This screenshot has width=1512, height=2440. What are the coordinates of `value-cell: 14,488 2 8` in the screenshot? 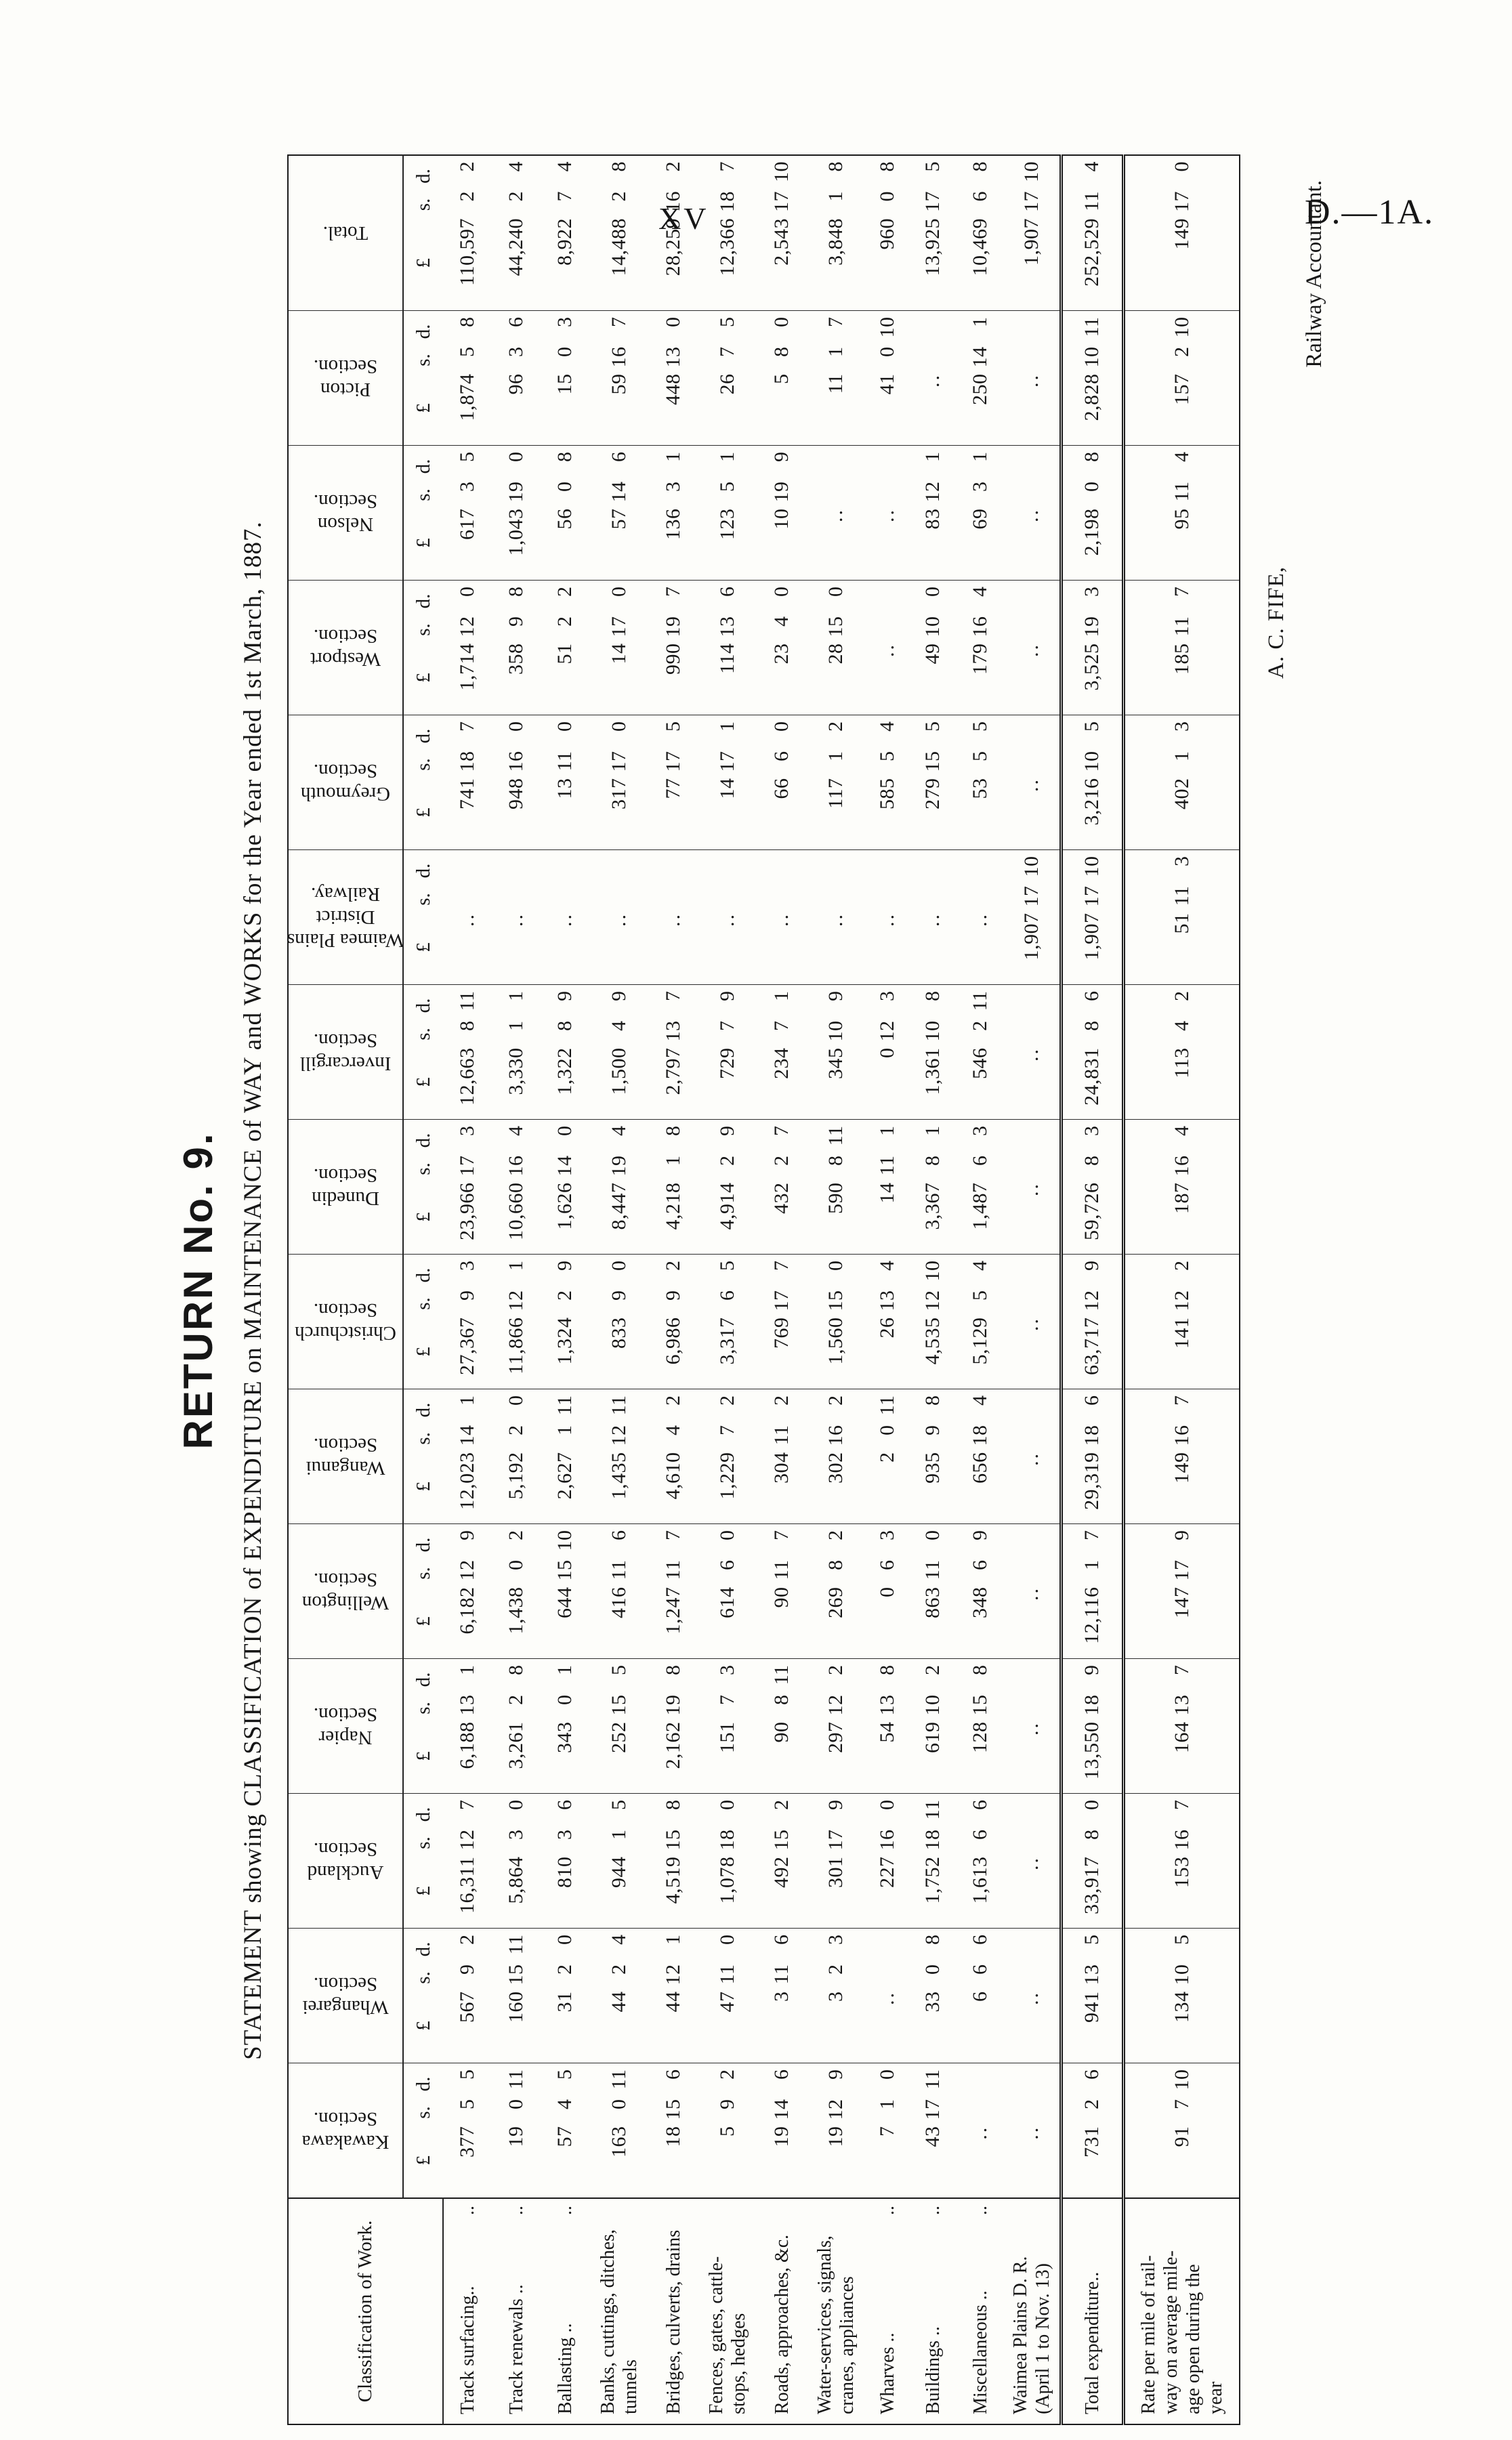 It's located at (619, 233).